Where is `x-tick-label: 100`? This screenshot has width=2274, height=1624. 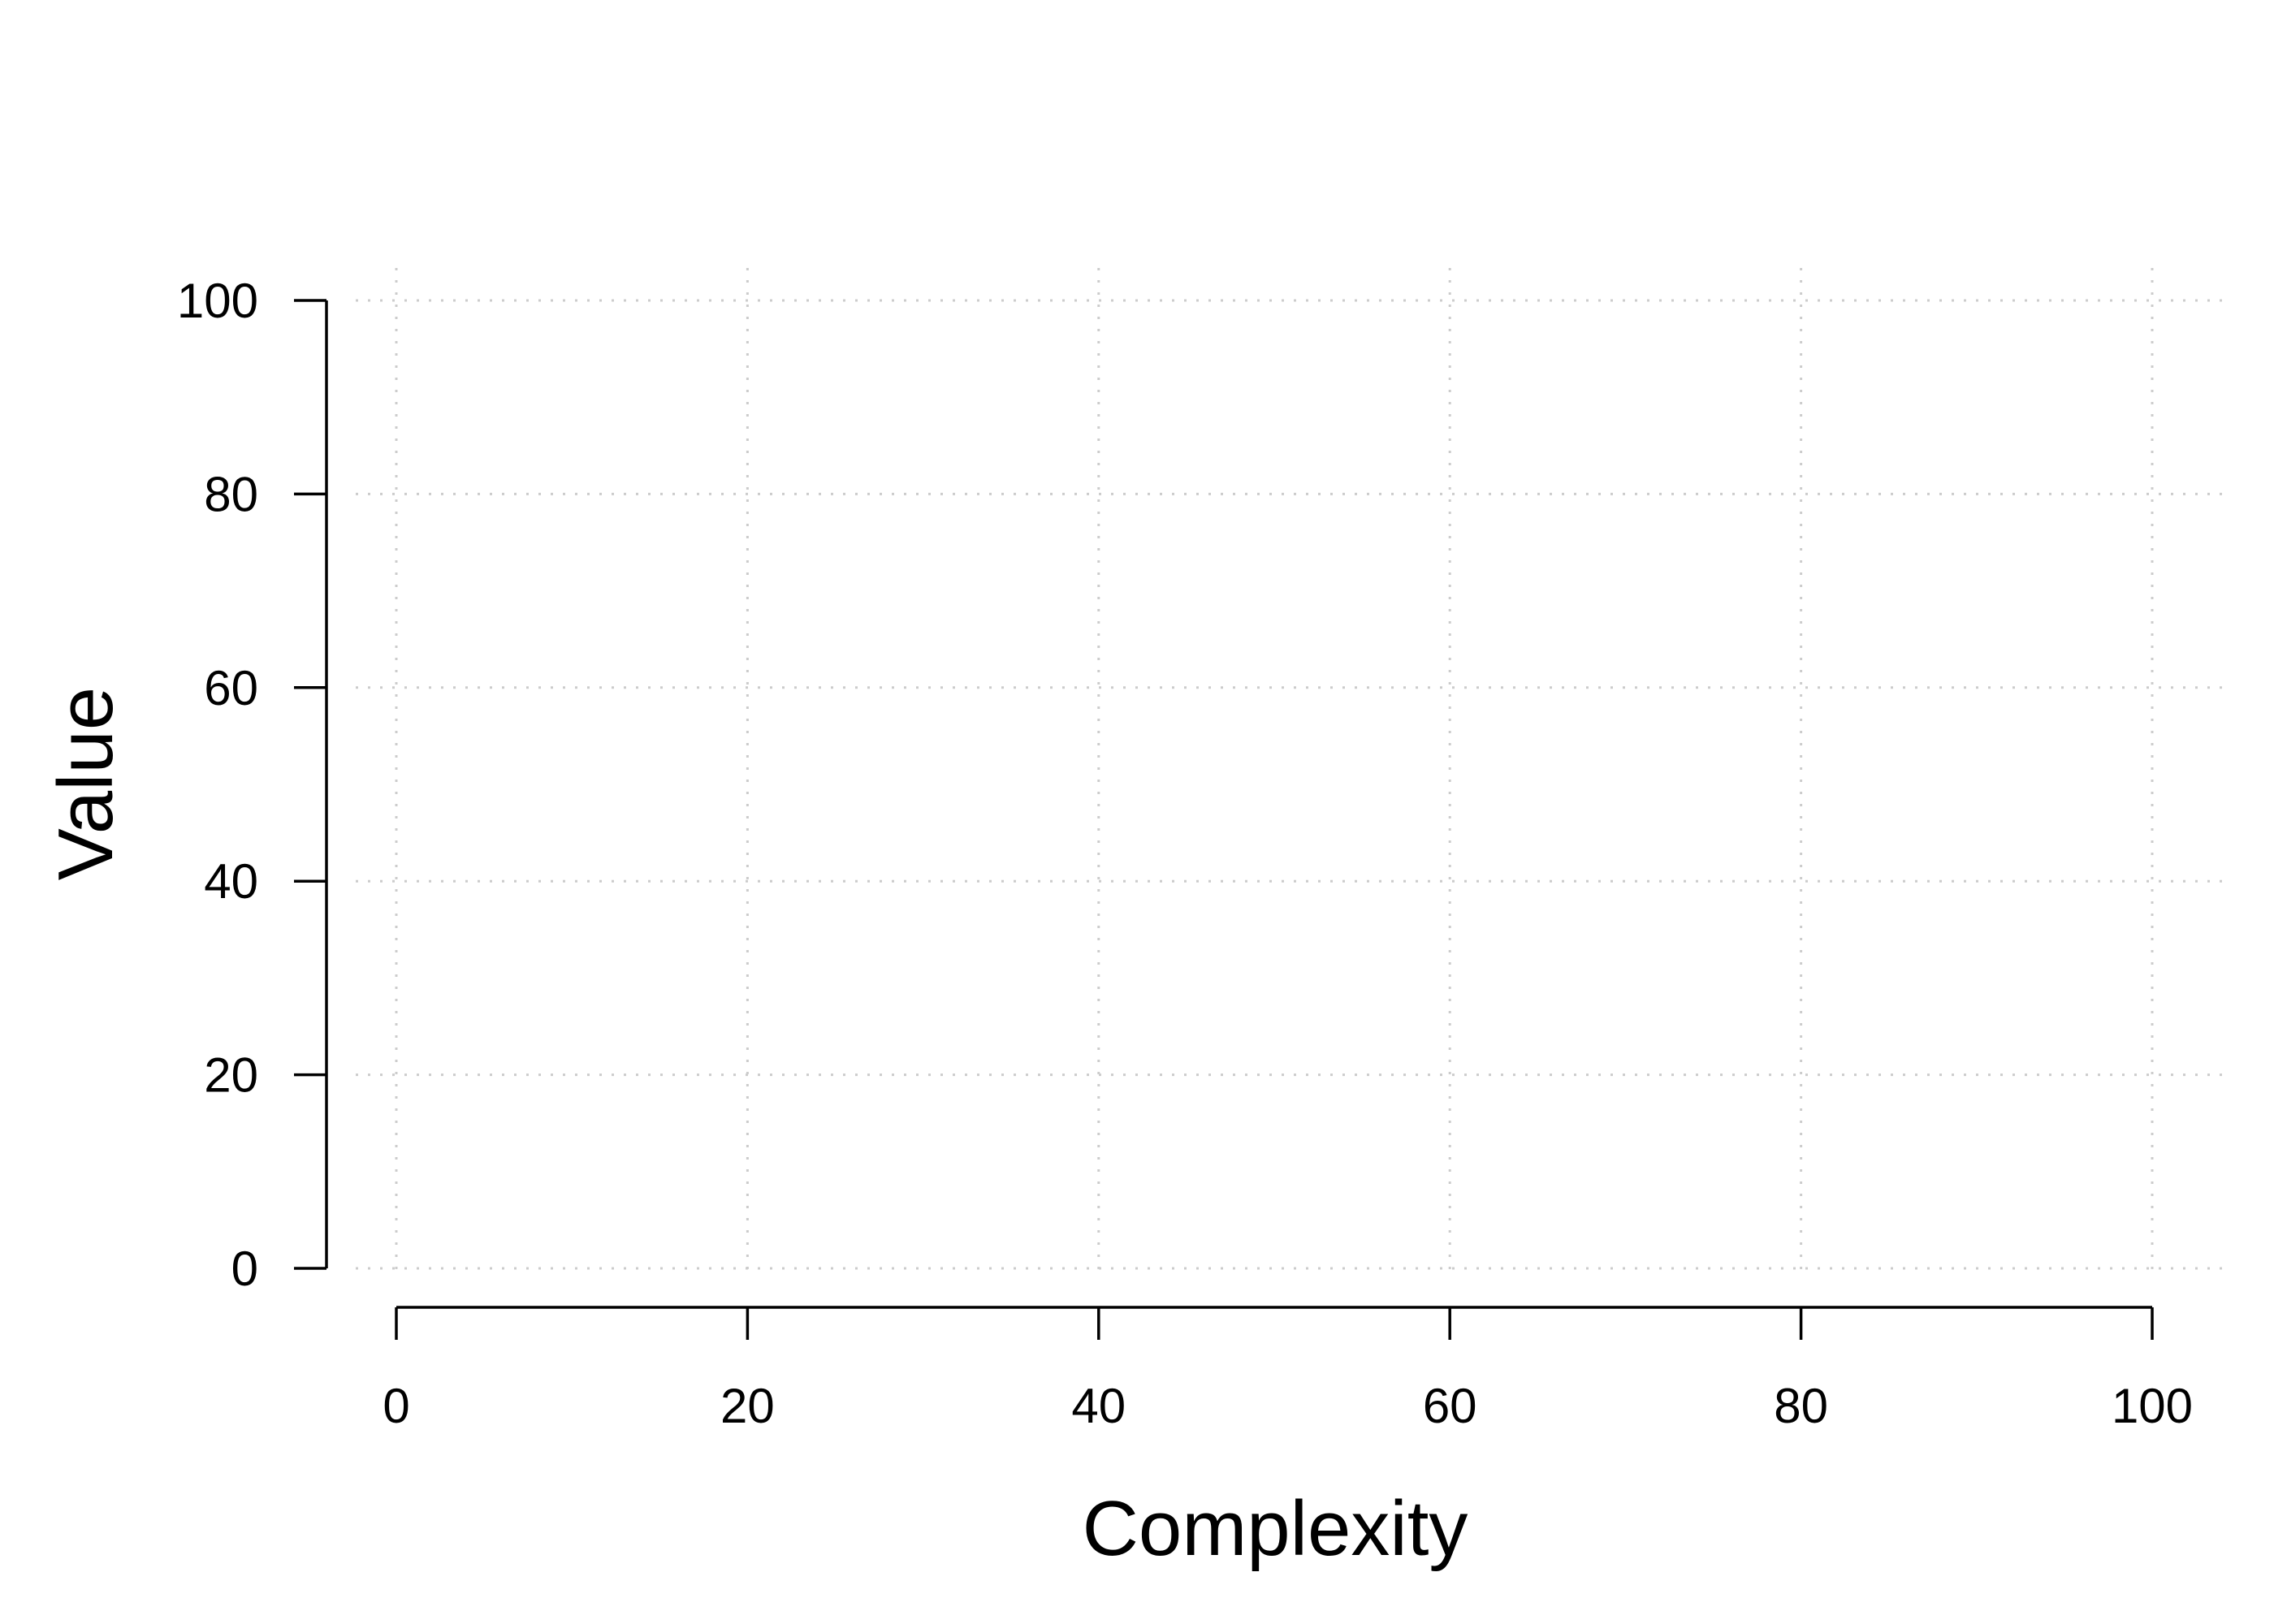 x-tick-label: 100 is located at coordinates (2152, 1406).